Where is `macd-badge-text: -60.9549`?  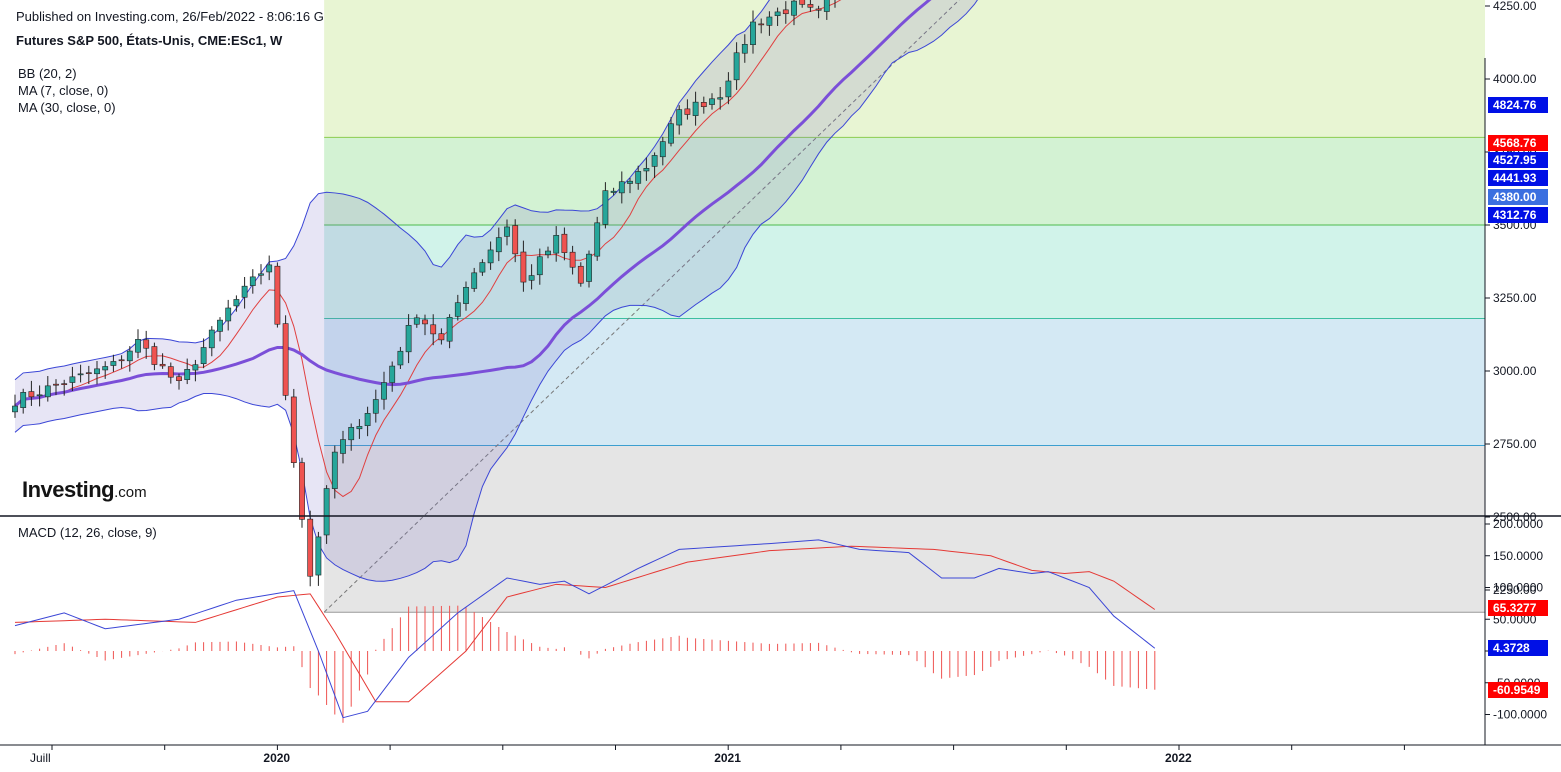
macd-badge-text: -60.9549 is located at coordinates (1517, 690).